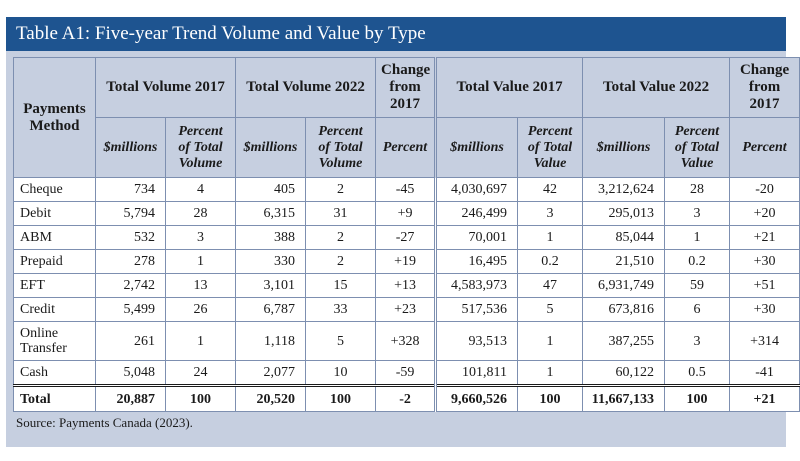 The image size is (800, 461). Describe the element at coordinates (476, 237) in the screenshot. I see `cell-value: 70,001` at that location.